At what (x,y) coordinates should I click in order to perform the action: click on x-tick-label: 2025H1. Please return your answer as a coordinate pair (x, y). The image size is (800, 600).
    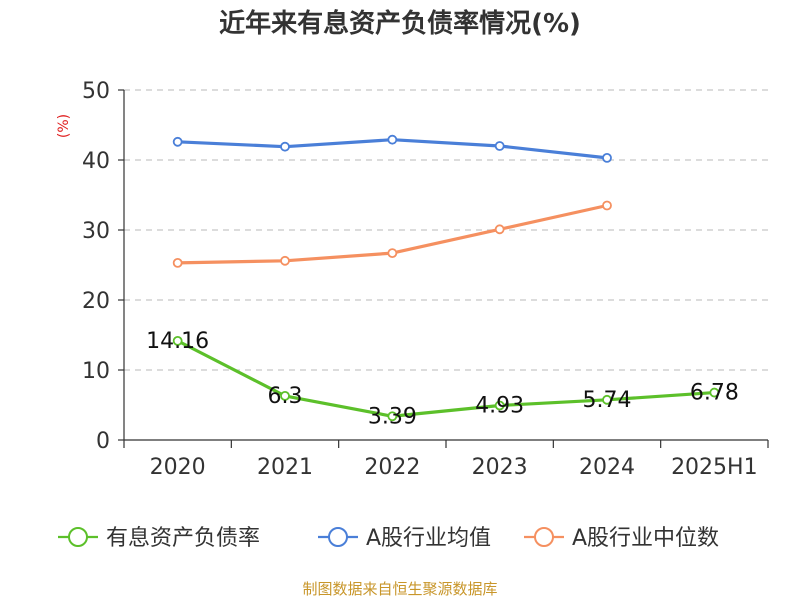
    Looking at the image, I should click on (714, 467).